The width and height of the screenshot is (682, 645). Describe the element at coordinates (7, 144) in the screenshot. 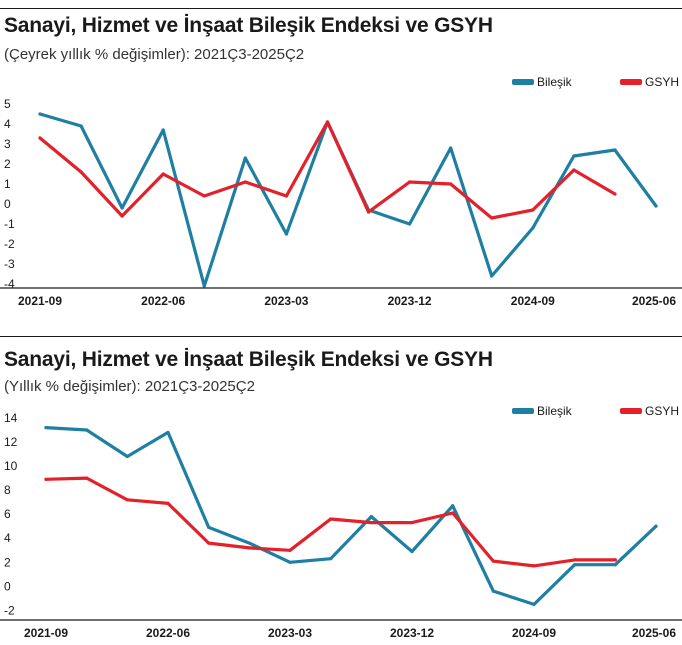

I see `y-tick-label: 3` at that location.